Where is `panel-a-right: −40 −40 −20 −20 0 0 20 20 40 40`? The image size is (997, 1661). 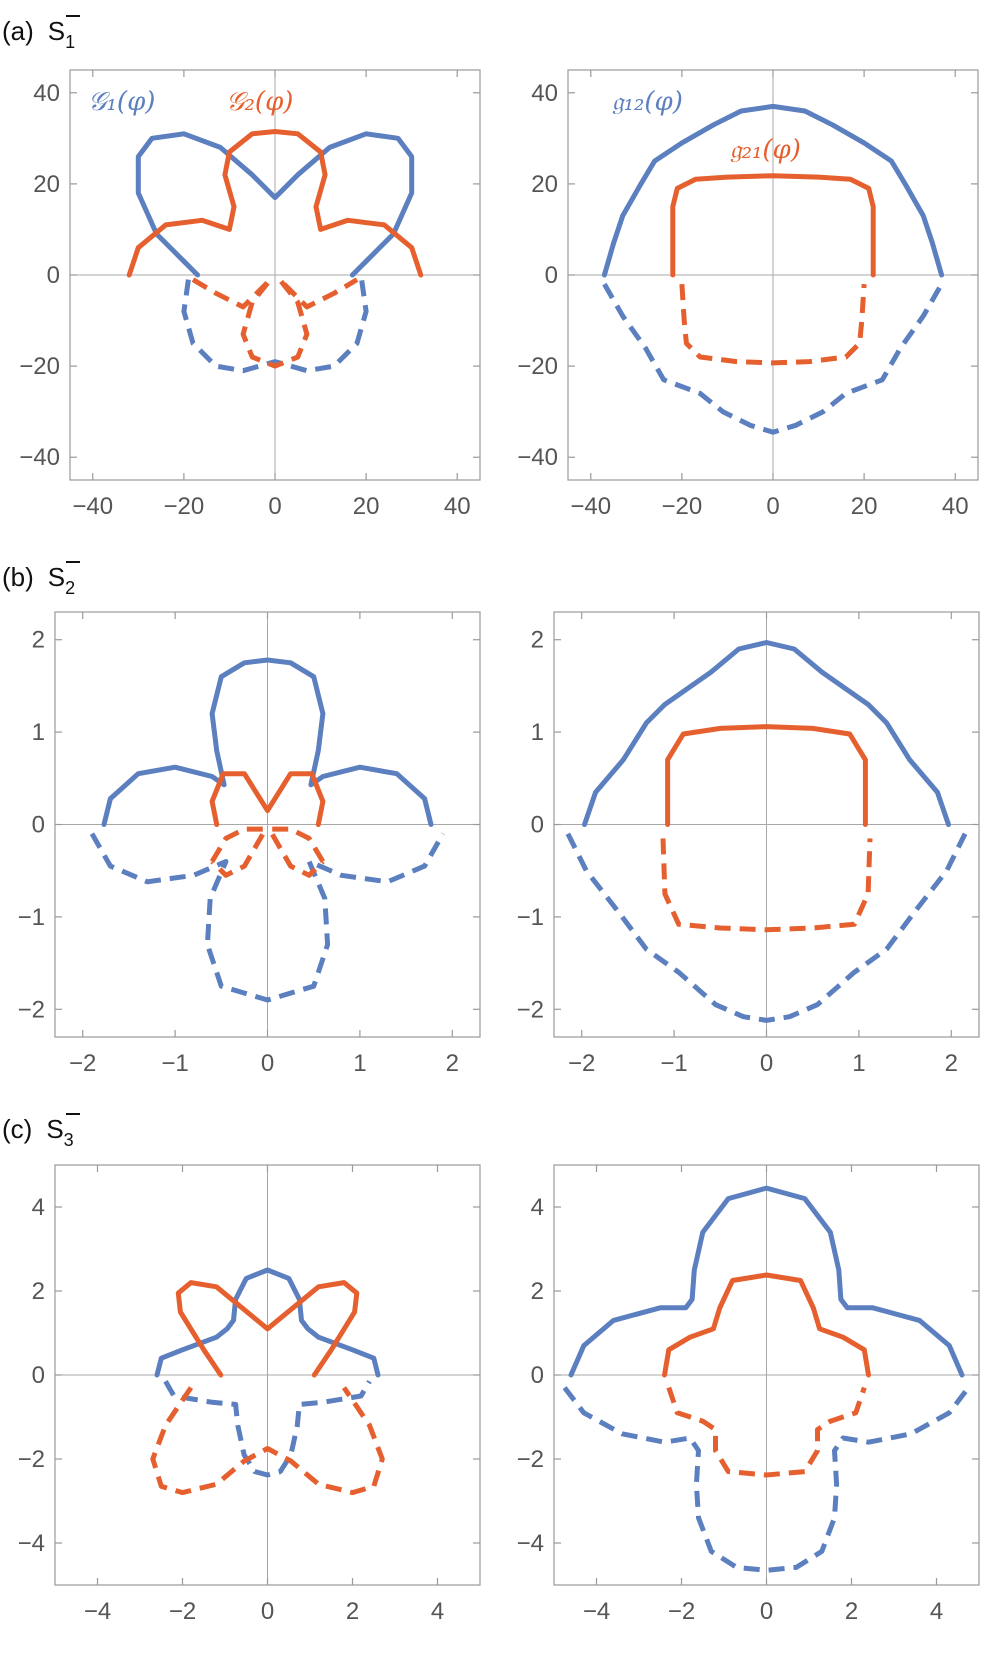 panel-a-right: −40 −40 −20 −20 0 0 20 20 40 40 is located at coordinates (748, 294).